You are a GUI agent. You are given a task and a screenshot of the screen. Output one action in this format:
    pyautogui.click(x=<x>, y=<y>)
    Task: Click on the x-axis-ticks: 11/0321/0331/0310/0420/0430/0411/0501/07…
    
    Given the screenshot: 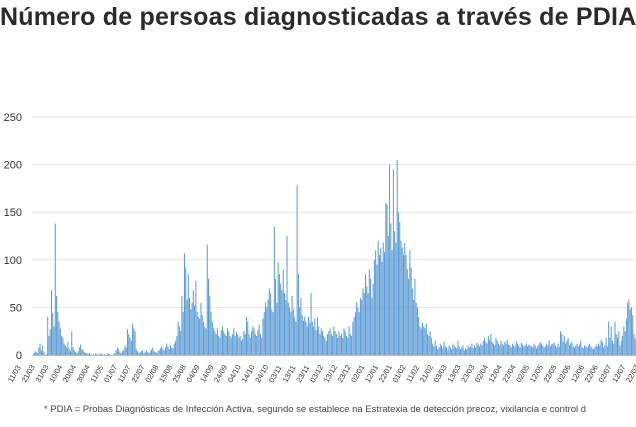 What is the action you would take?
    pyautogui.click(x=321, y=373)
    